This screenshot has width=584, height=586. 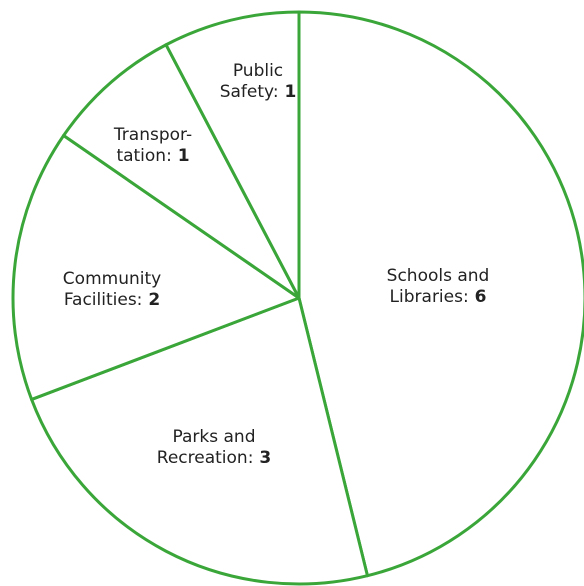 I want to click on pie-slice-label-3: Transpor-tation: 1, so click(x=152, y=145).